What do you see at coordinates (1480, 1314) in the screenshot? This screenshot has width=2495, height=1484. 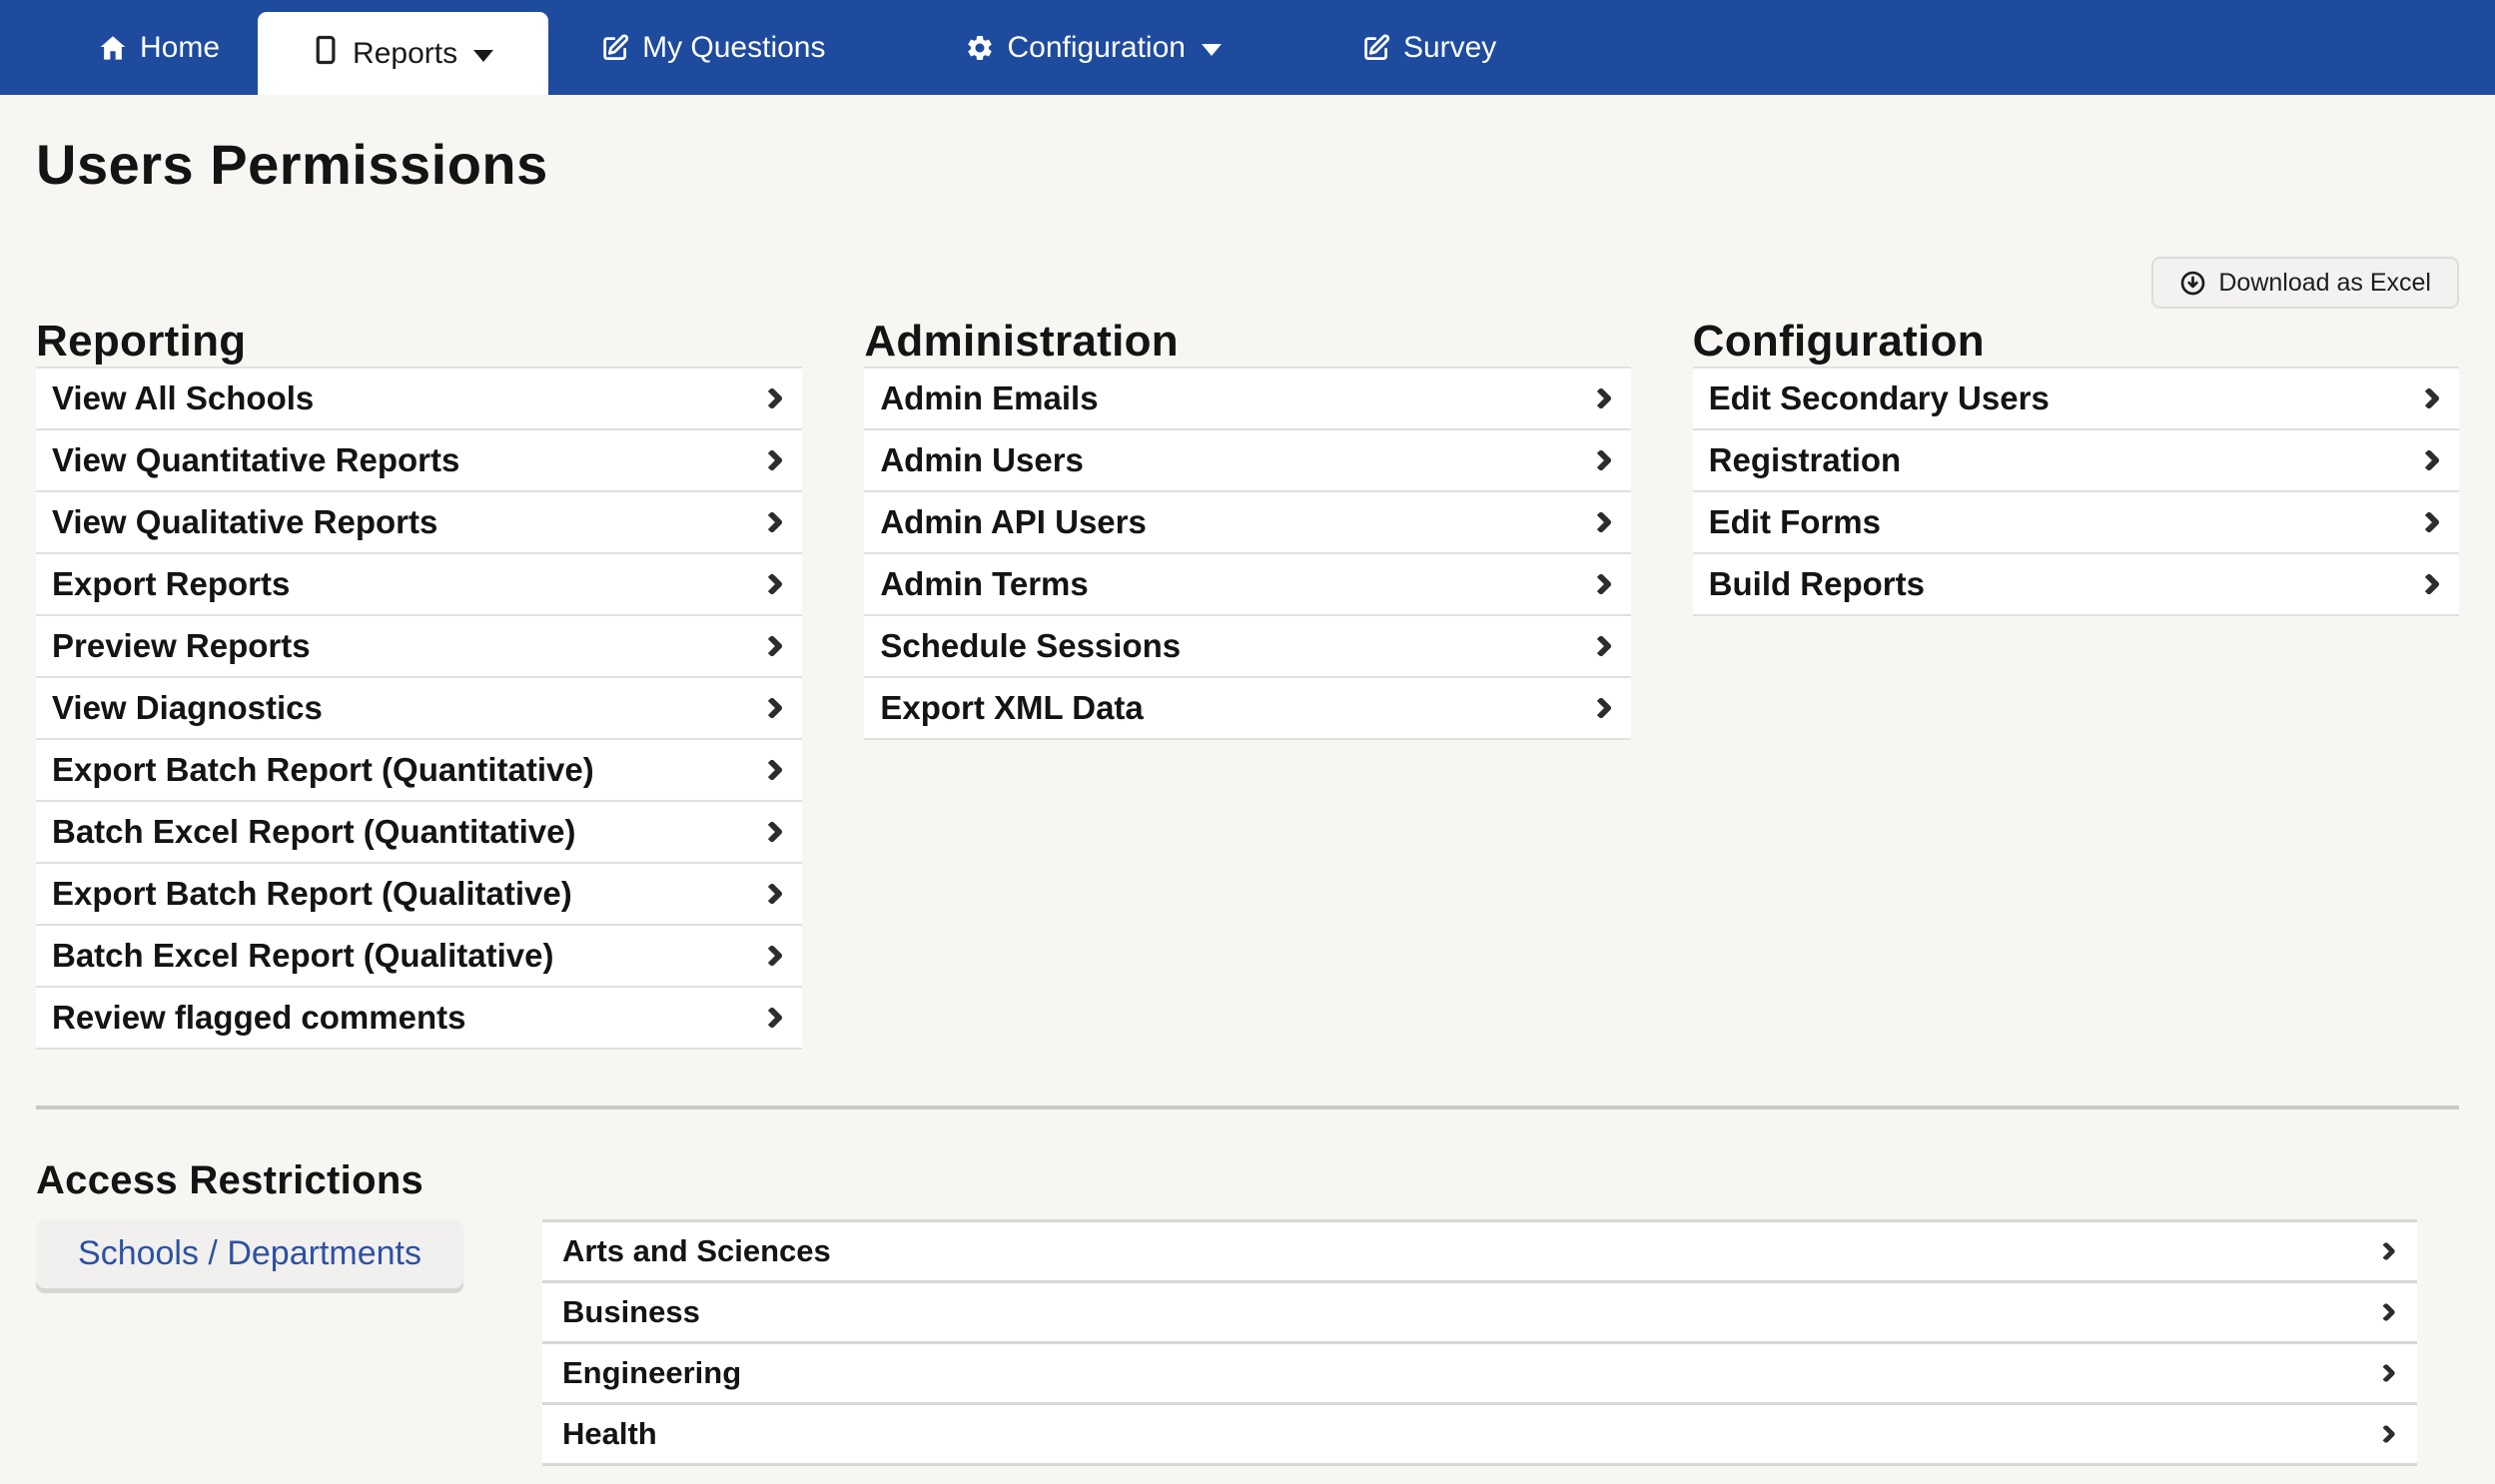 I see `school-item: Business` at bounding box center [1480, 1314].